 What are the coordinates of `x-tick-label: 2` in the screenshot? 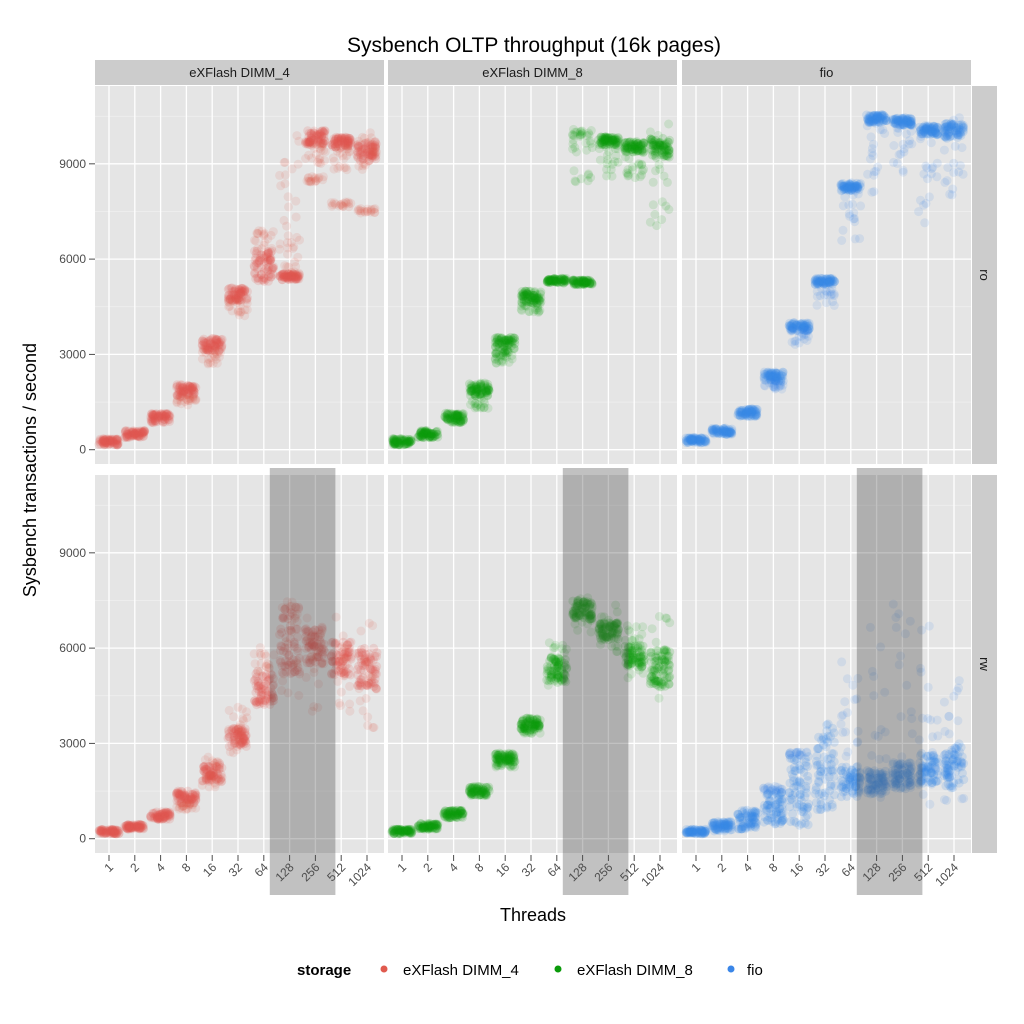 It's located at (134, 867).